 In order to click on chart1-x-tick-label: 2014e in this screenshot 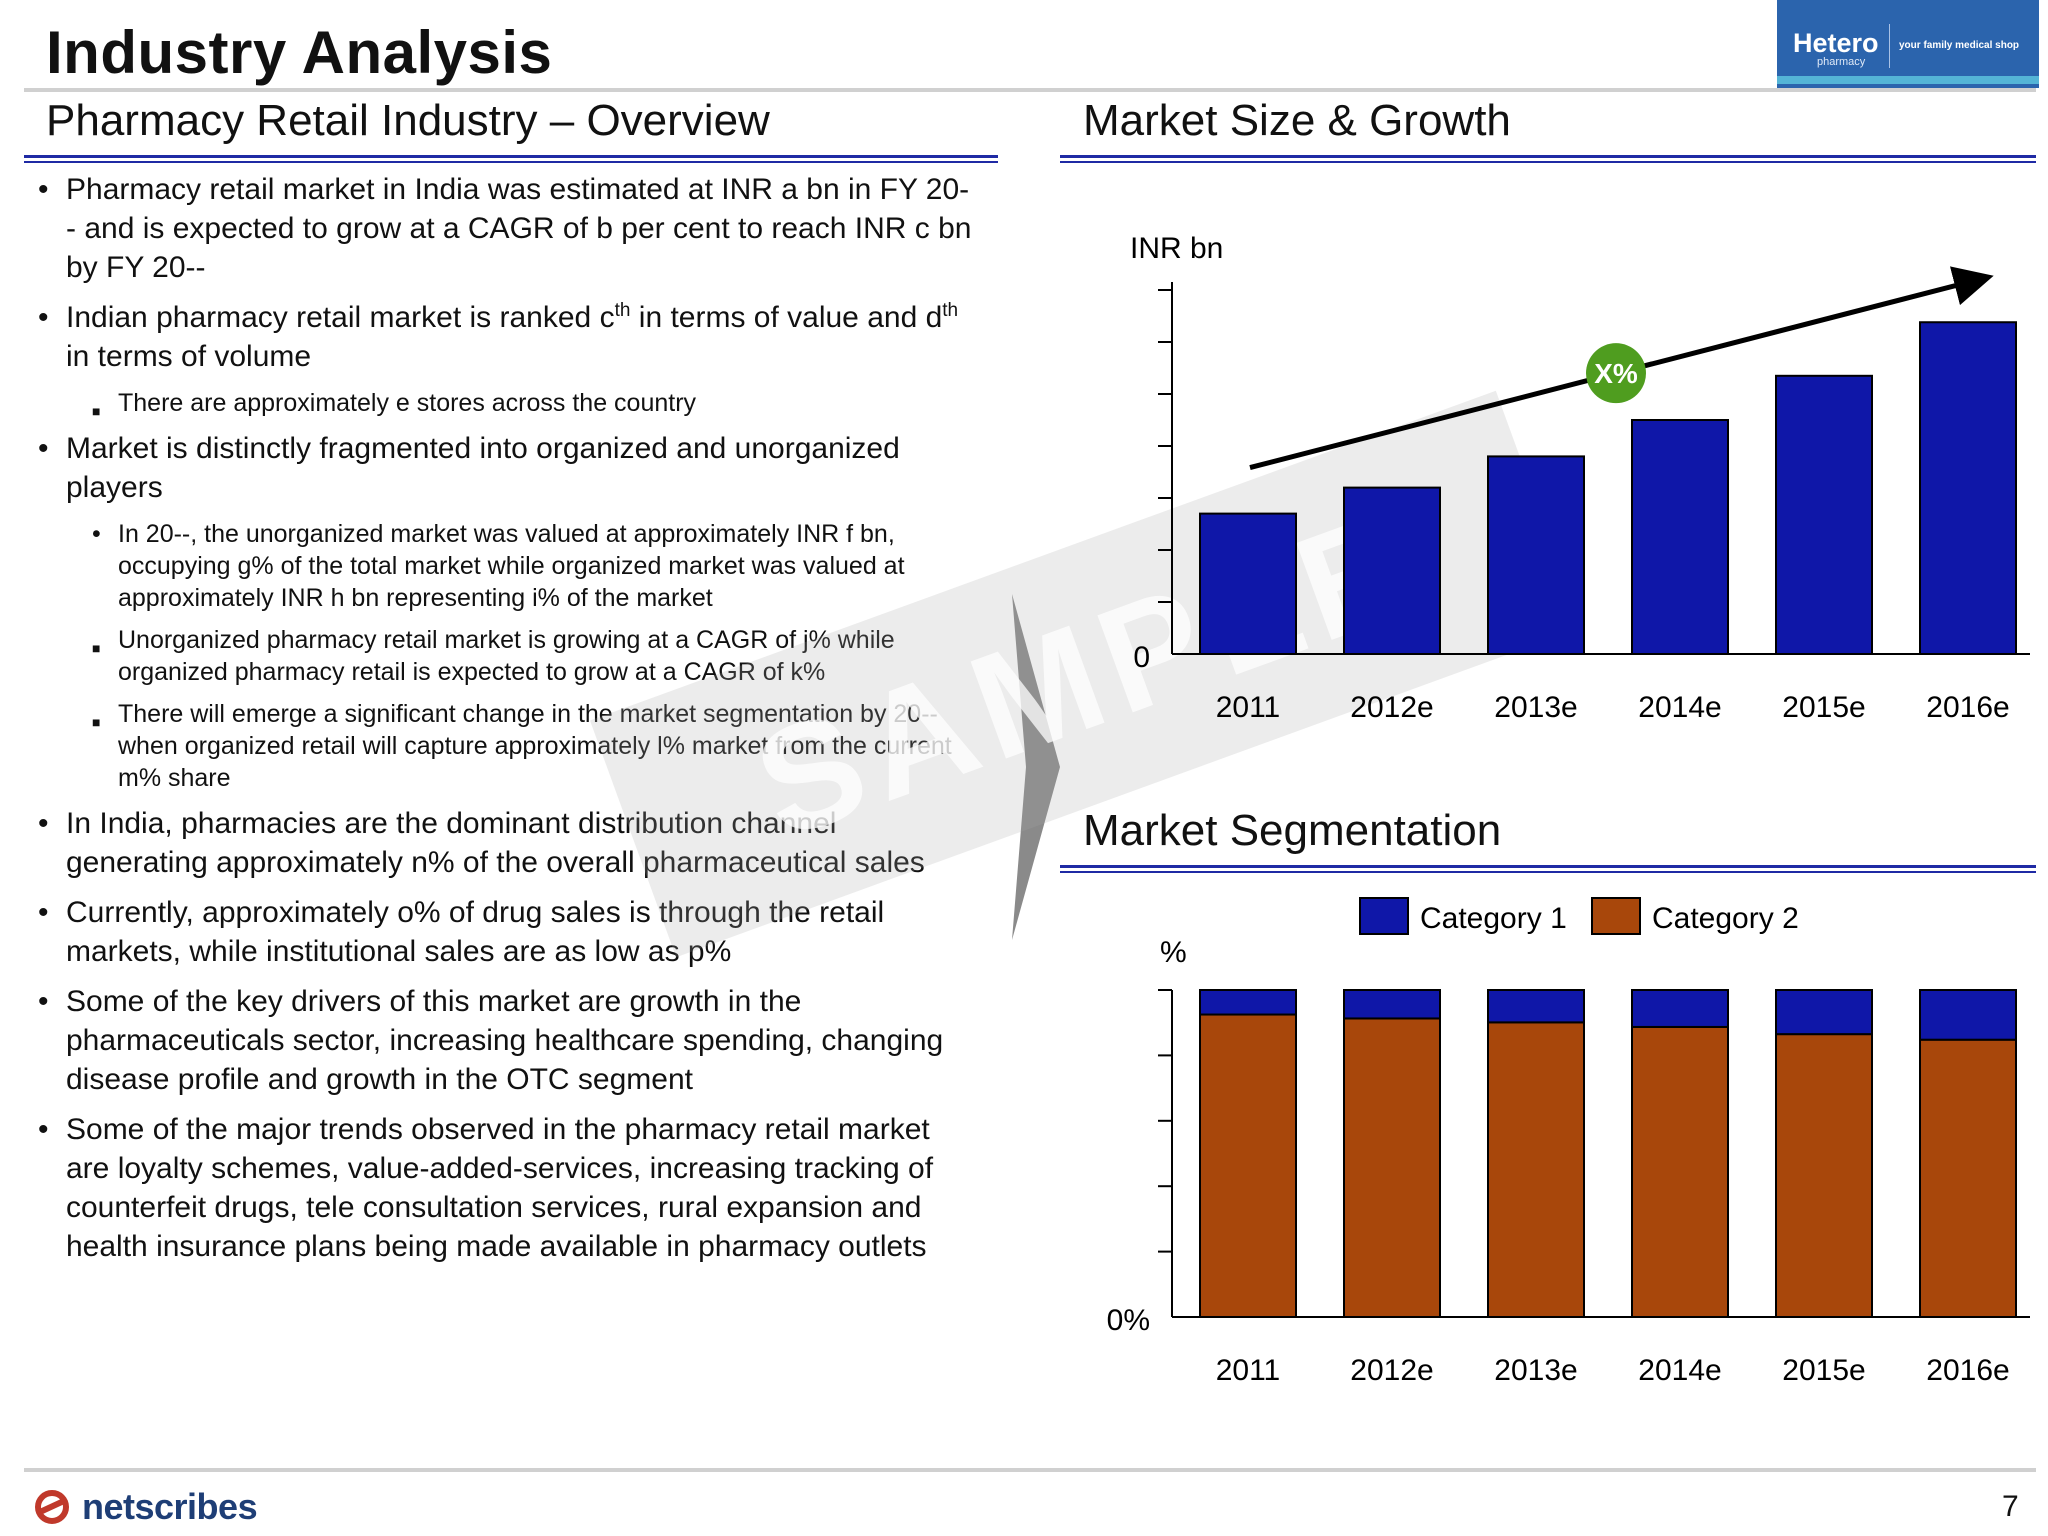, I will do `click(1679, 707)`.